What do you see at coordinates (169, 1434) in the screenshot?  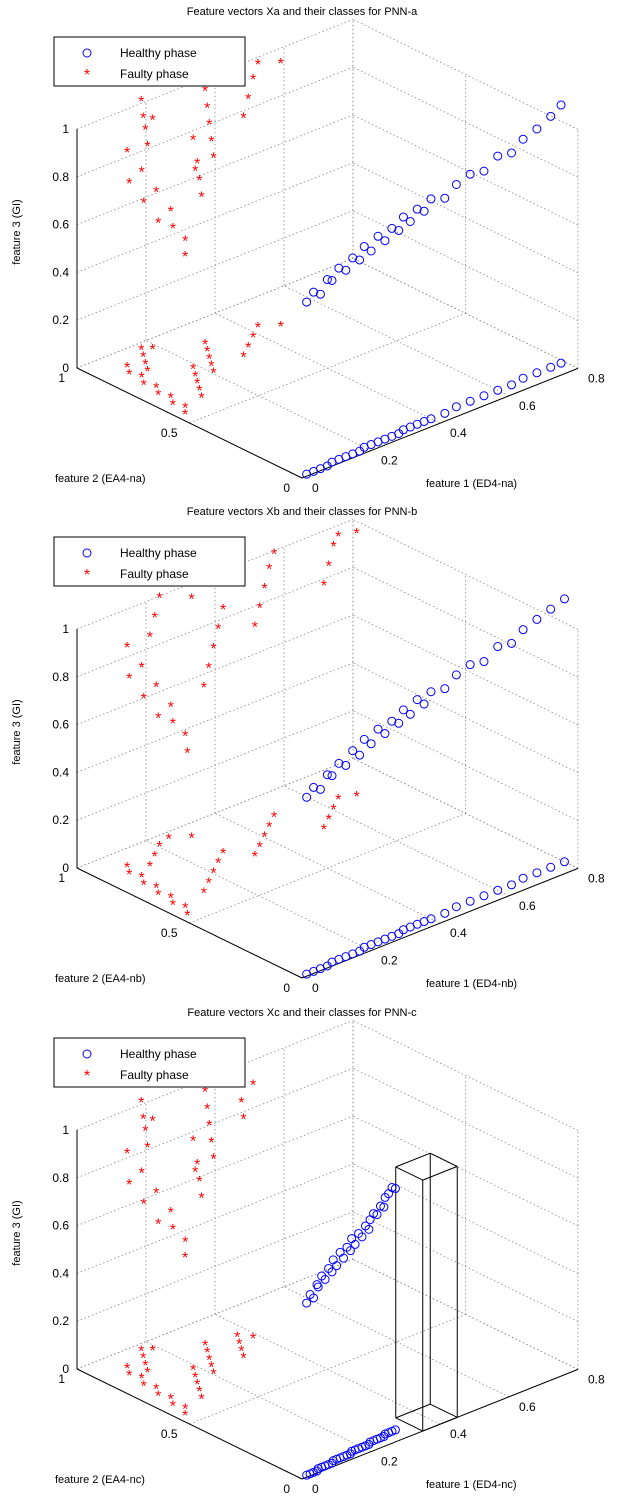 I see `y-tick-label: 0.5` at bounding box center [169, 1434].